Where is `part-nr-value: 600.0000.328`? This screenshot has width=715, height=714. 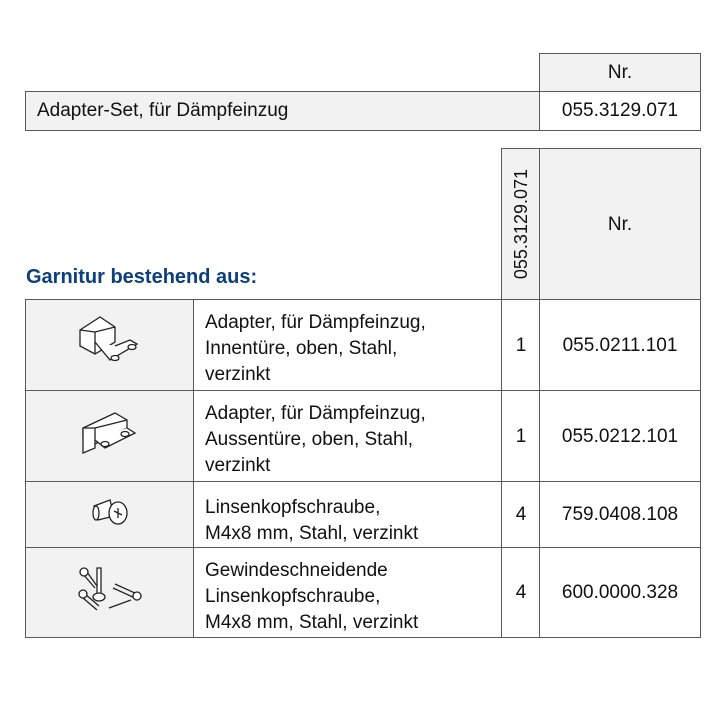 part-nr-value: 600.0000.328 is located at coordinates (620, 592).